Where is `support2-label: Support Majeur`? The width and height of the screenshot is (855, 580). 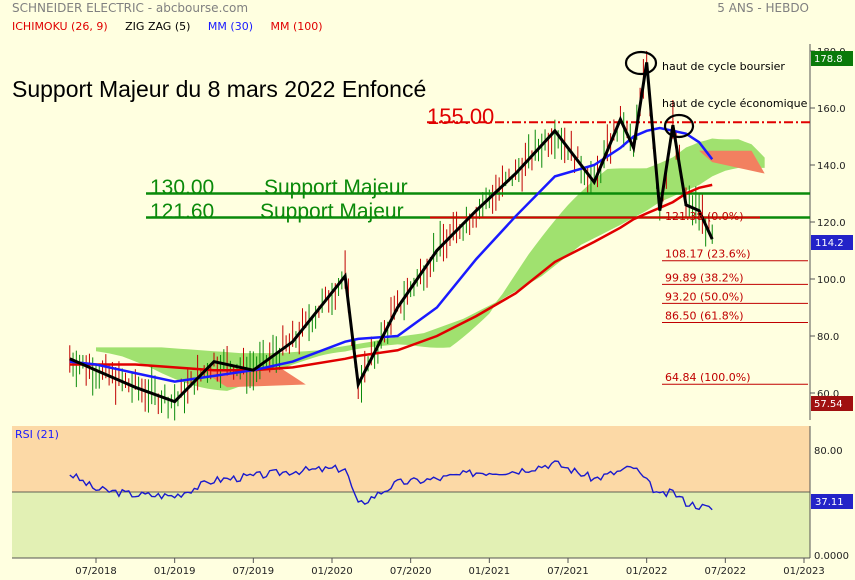 support2-label: Support Majeur is located at coordinates (332, 211).